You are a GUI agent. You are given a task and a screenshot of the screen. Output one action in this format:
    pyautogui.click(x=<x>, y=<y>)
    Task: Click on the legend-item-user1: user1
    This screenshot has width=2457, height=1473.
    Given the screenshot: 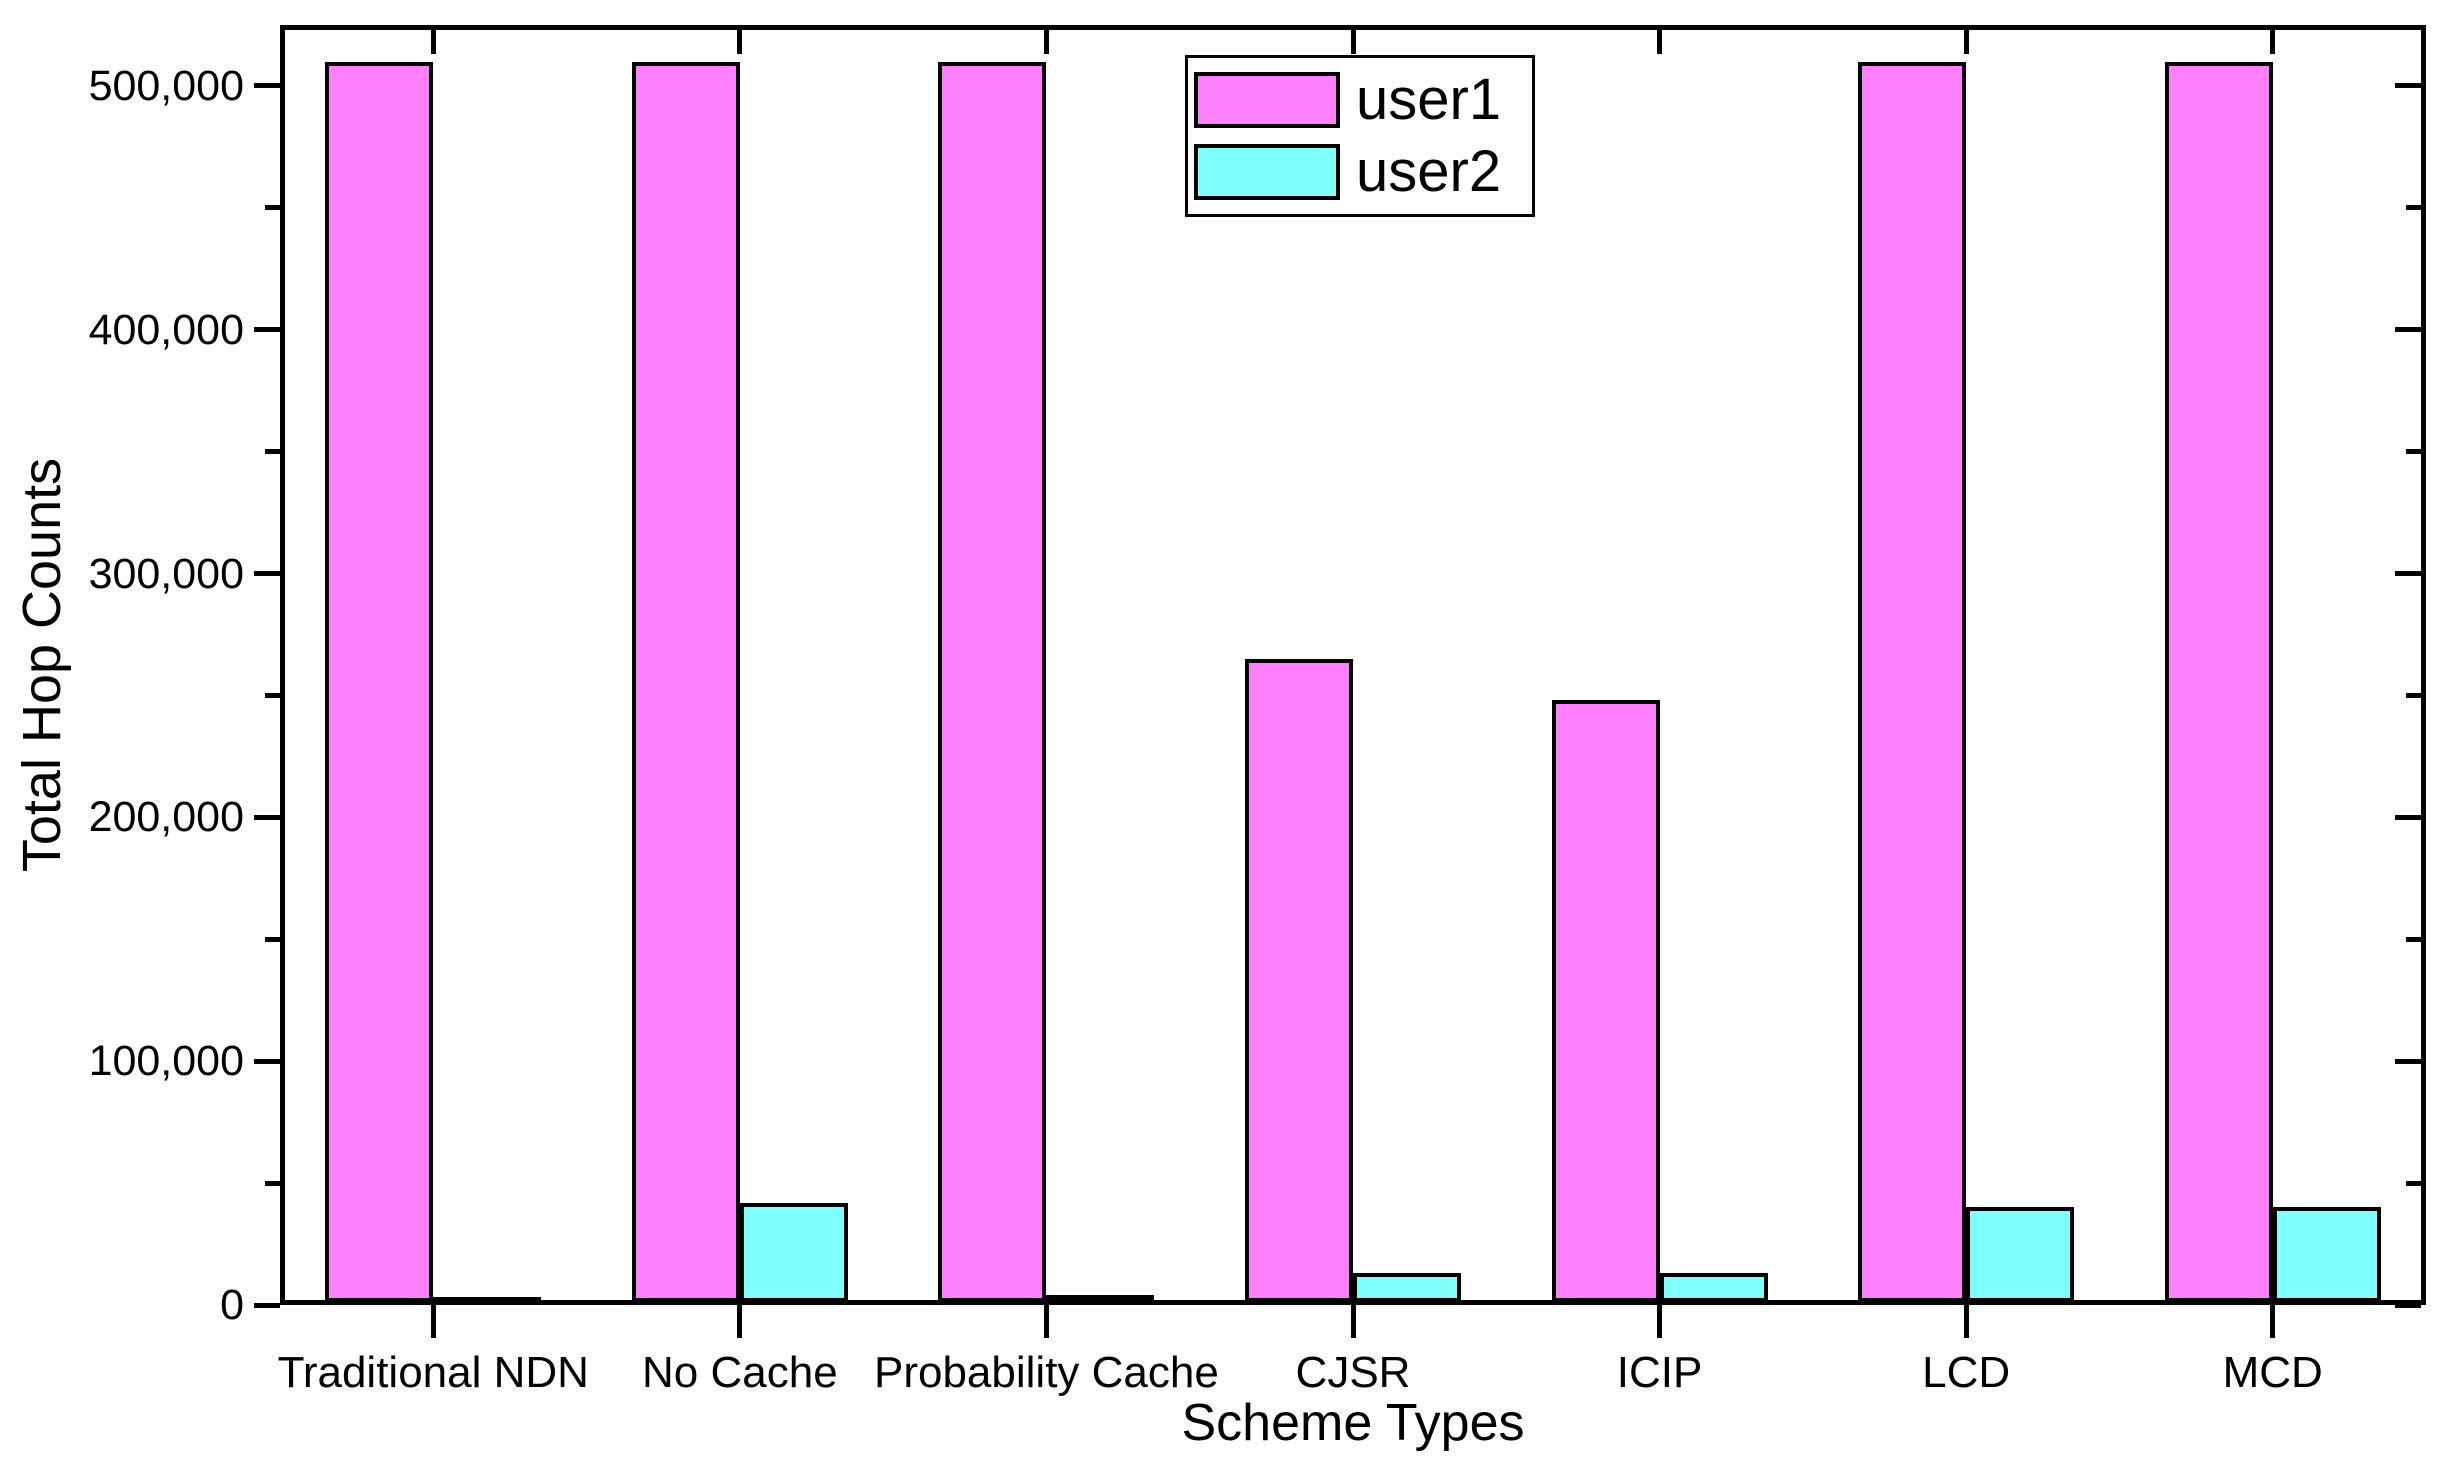 What is the action you would take?
    pyautogui.click(x=1363, y=100)
    